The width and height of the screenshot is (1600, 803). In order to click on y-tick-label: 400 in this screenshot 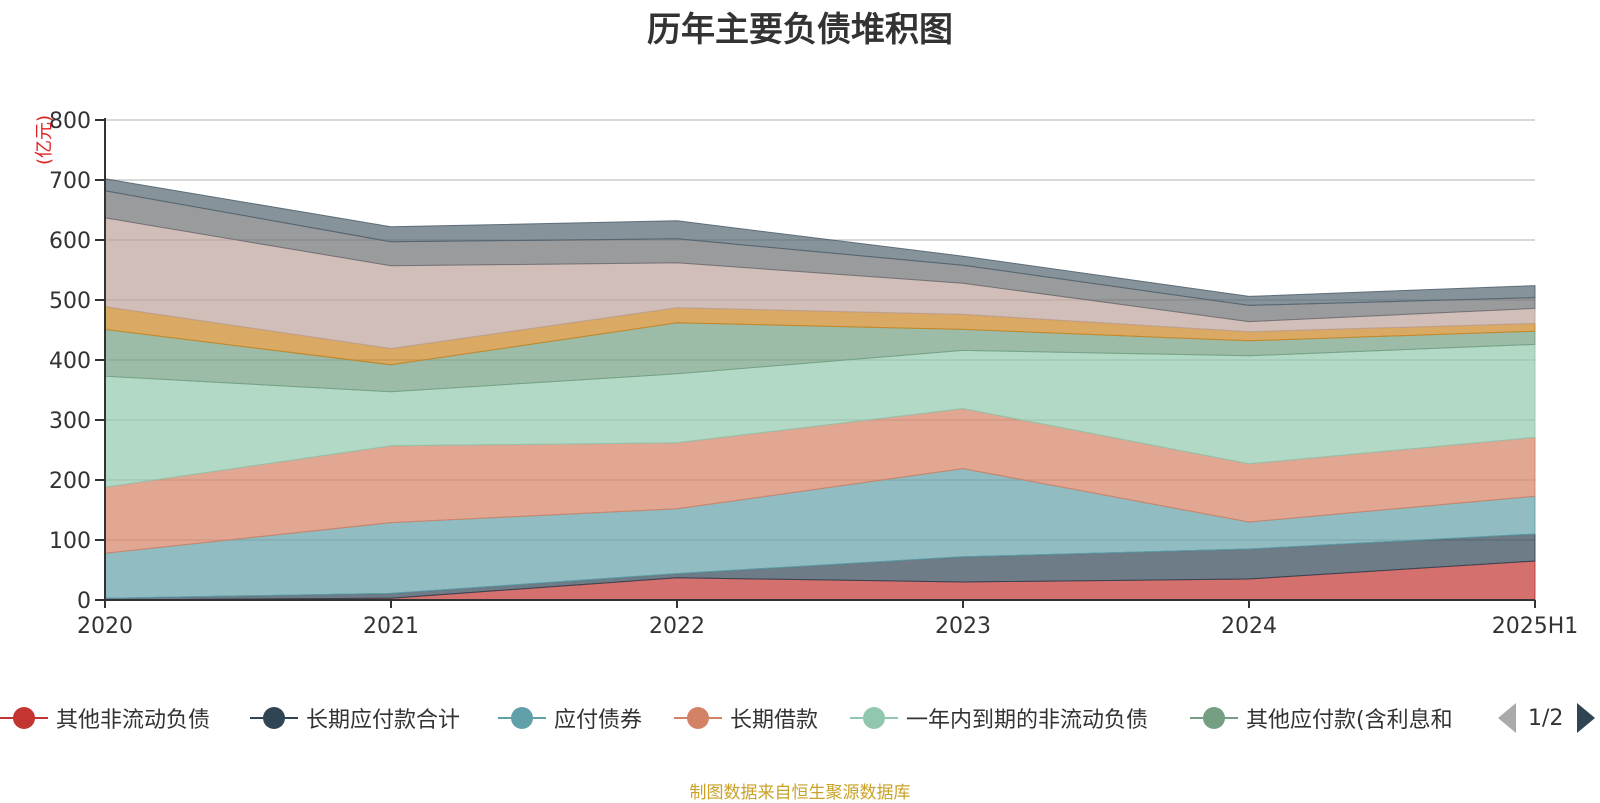, I will do `click(70, 361)`.